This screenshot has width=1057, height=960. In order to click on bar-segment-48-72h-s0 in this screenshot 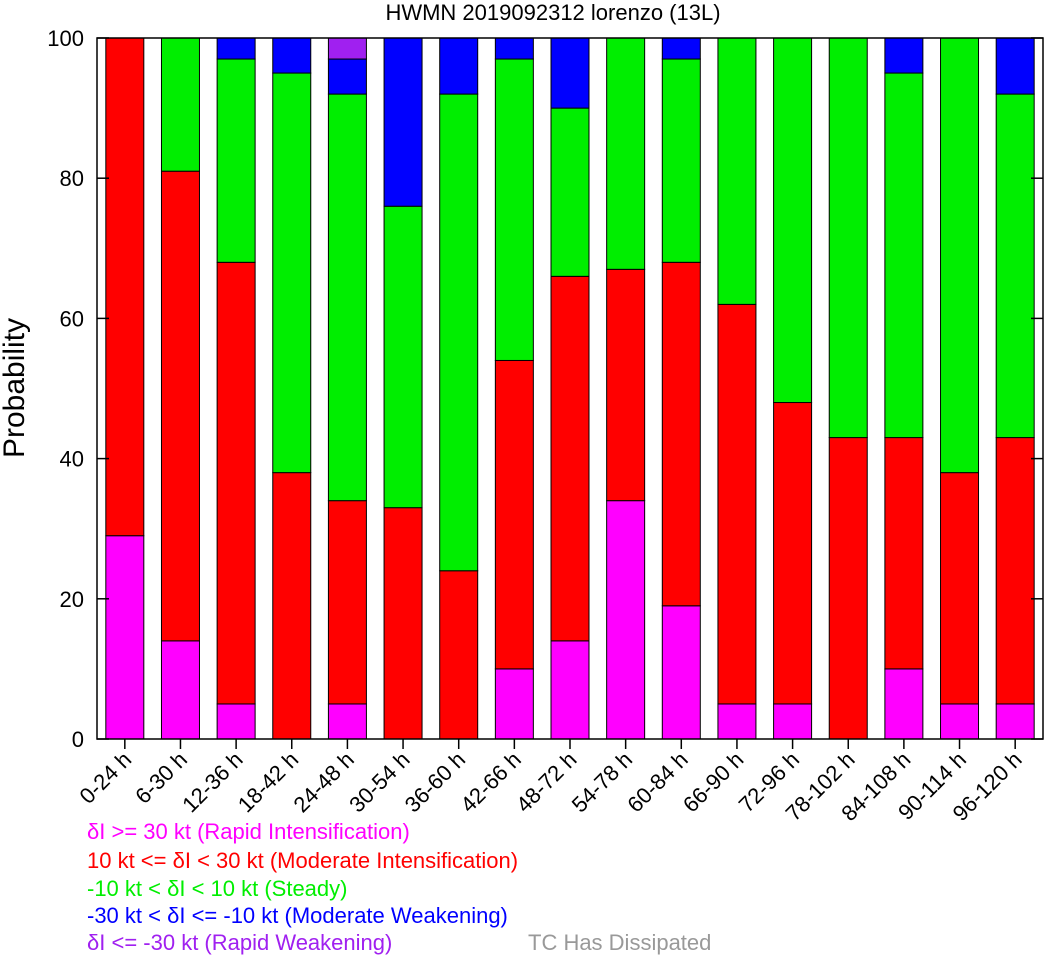, I will do `click(570, 690)`.